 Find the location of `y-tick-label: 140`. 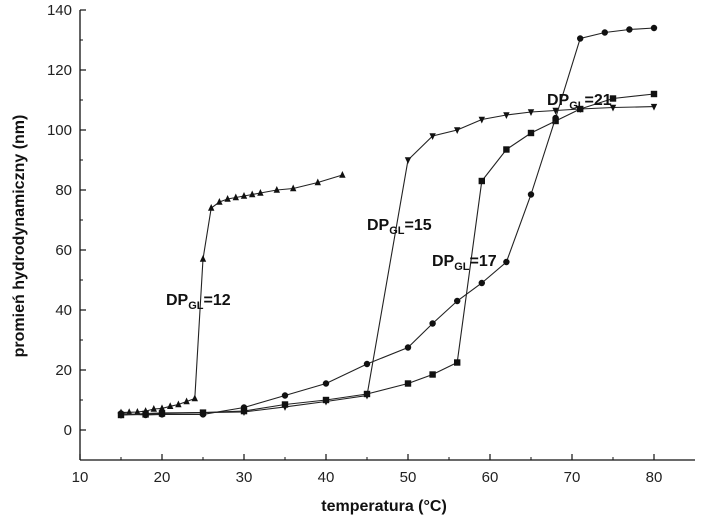

y-tick-label: 140 is located at coordinates (59, 10).